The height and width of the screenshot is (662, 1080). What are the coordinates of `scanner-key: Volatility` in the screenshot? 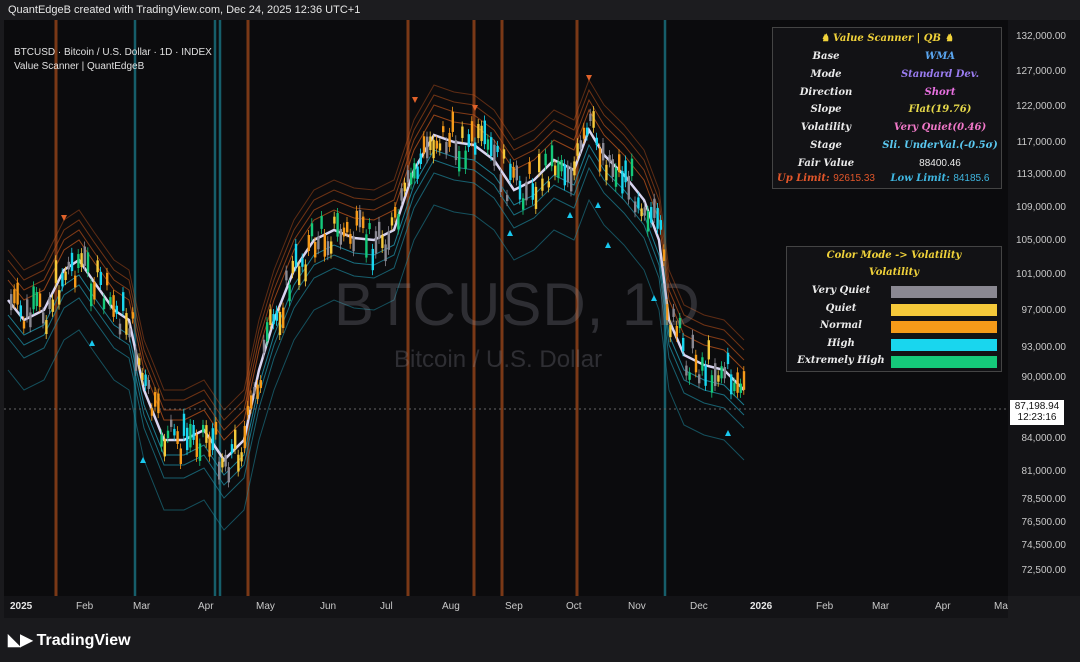 It's located at (826, 128).